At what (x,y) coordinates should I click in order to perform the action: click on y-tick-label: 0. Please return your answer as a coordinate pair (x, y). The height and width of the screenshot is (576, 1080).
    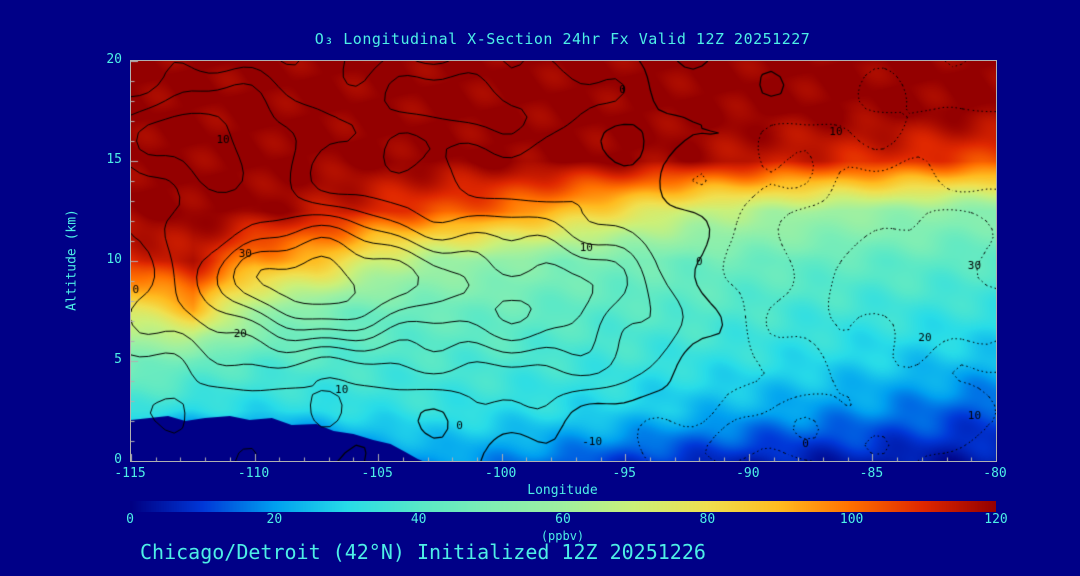
    Looking at the image, I should click on (118, 459).